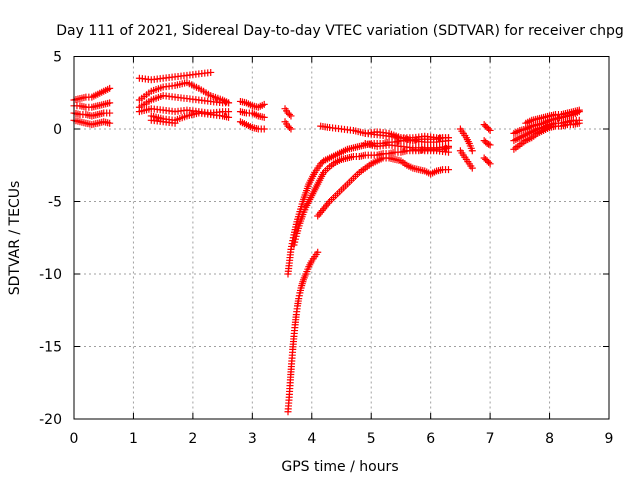 This screenshot has height=485, width=640. What do you see at coordinates (133, 439) in the screenshot?
I see `x-tick-label: 1` at bounding box center [133, 439].